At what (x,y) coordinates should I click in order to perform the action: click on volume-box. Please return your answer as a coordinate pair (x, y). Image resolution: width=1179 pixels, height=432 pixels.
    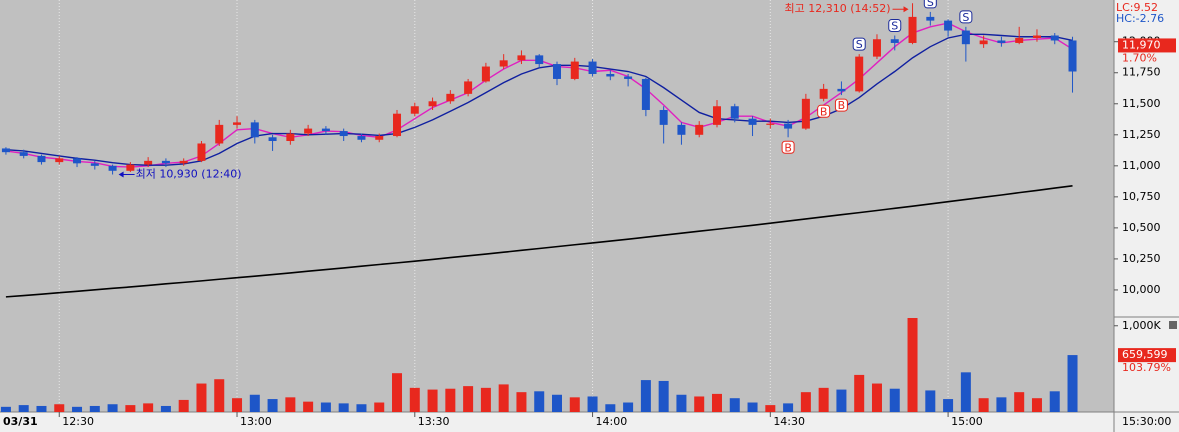
    Looking at the image, I should click on (1147, 355).